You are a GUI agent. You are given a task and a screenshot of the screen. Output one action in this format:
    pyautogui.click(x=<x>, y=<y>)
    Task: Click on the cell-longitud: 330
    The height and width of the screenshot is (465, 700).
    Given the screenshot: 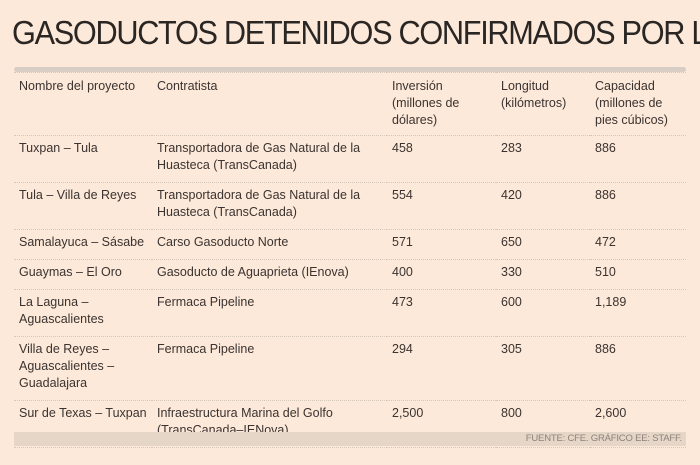 What is the action you would take?
    pyautogui.click(x=543, y=274)
    